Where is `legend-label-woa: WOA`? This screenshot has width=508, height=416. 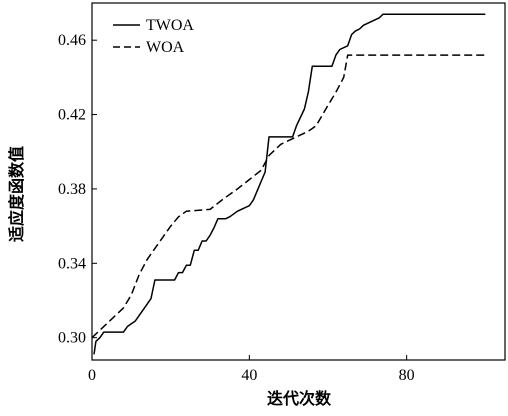 legend-label-woa: WOA is located at coordinates (165, 47).